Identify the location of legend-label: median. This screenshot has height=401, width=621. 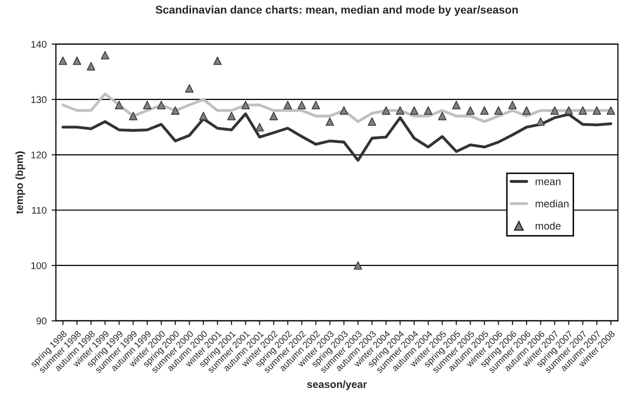
(552, 204).